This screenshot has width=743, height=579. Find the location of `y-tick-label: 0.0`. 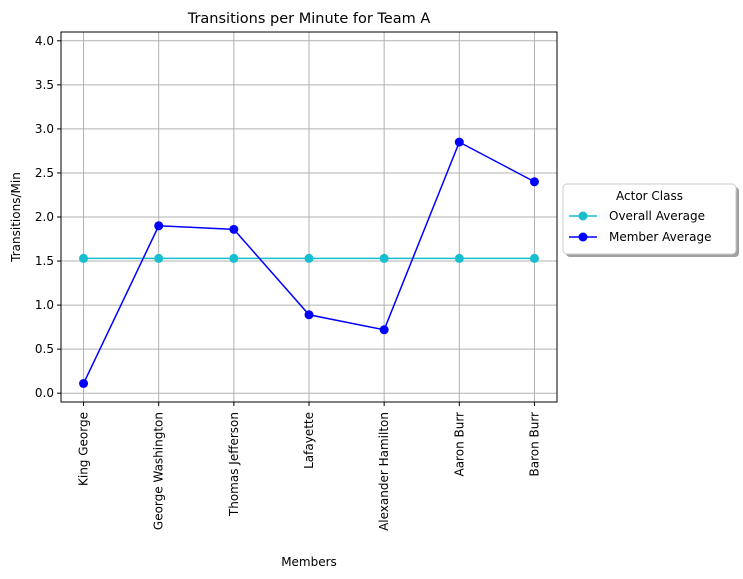

y-tick-label: 0.0 is located at coordinates (44, 393).